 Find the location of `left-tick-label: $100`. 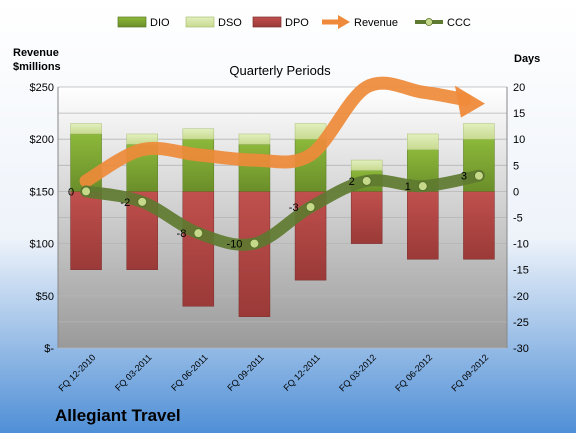

left-tick-label: $100 is located at coordinates (42, 245).